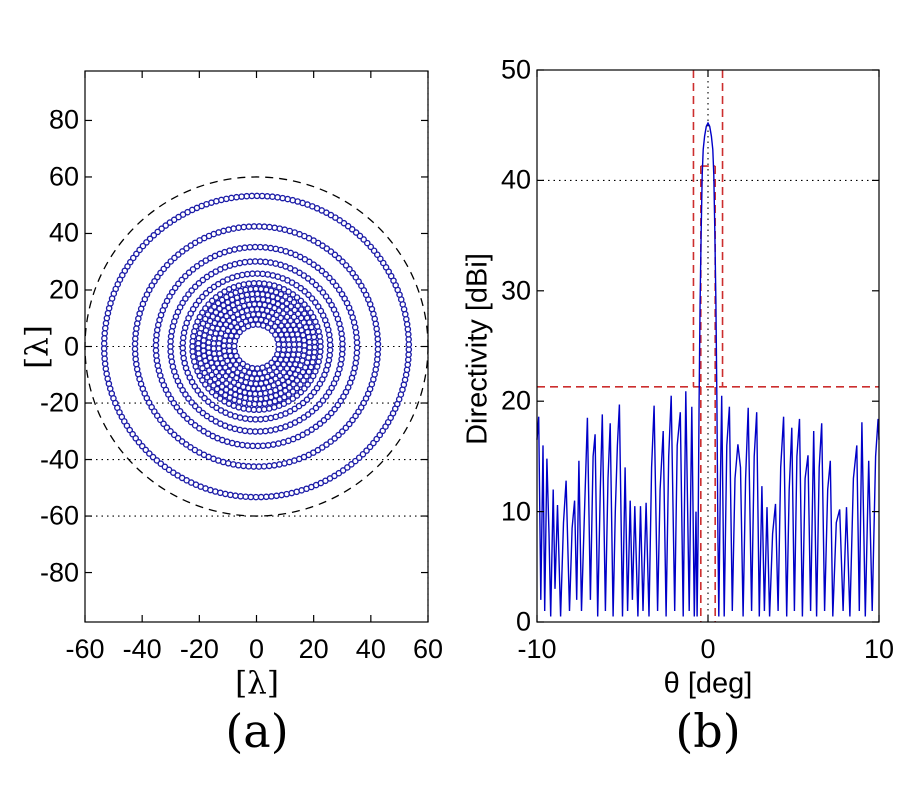  I want to click on y-tick-label: 50, so click(515, 69).